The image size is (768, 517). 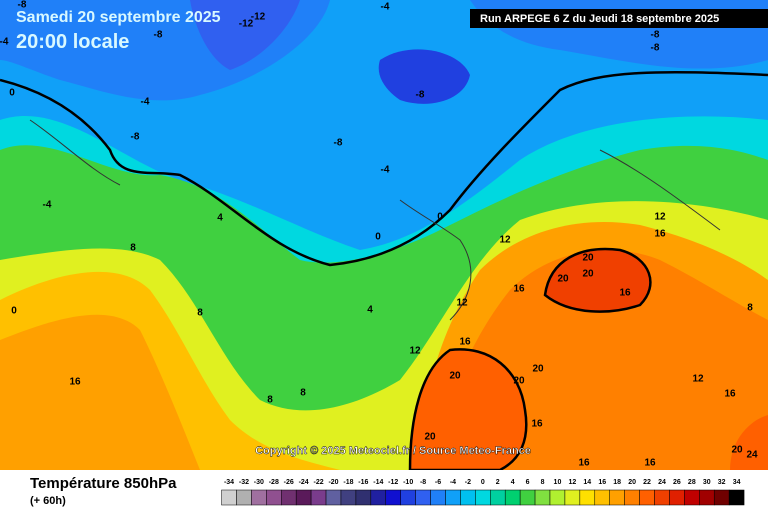 What do you see at coordinates (12, 93) in the screenshot?
I see `contour-label: 0` at bounding box center [12, 93].